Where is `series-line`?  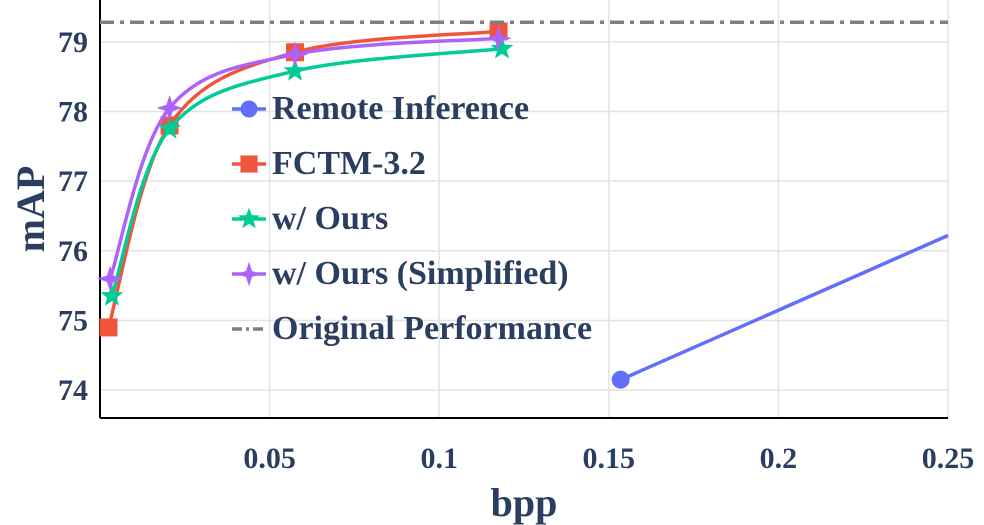 series-line is located at coordinates (784, 307).